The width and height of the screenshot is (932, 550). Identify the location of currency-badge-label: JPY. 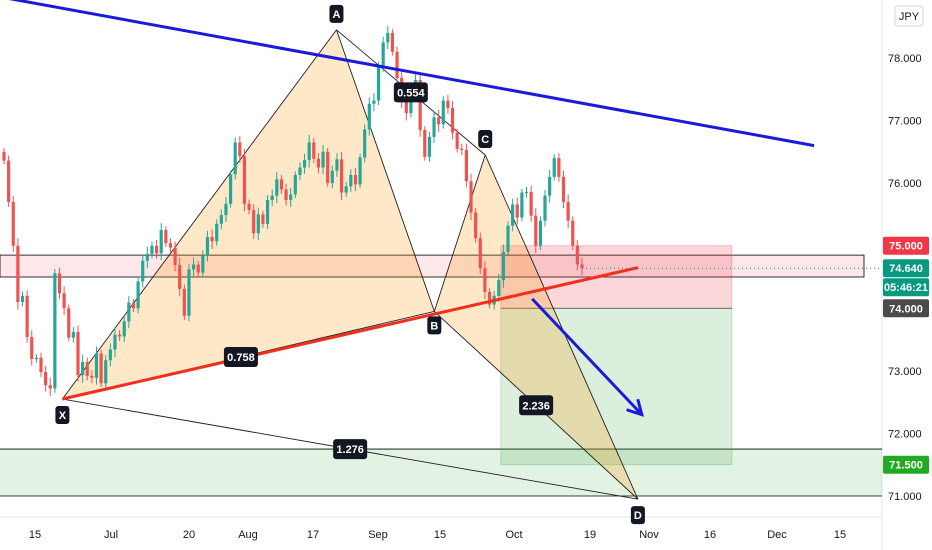
(909, 17).